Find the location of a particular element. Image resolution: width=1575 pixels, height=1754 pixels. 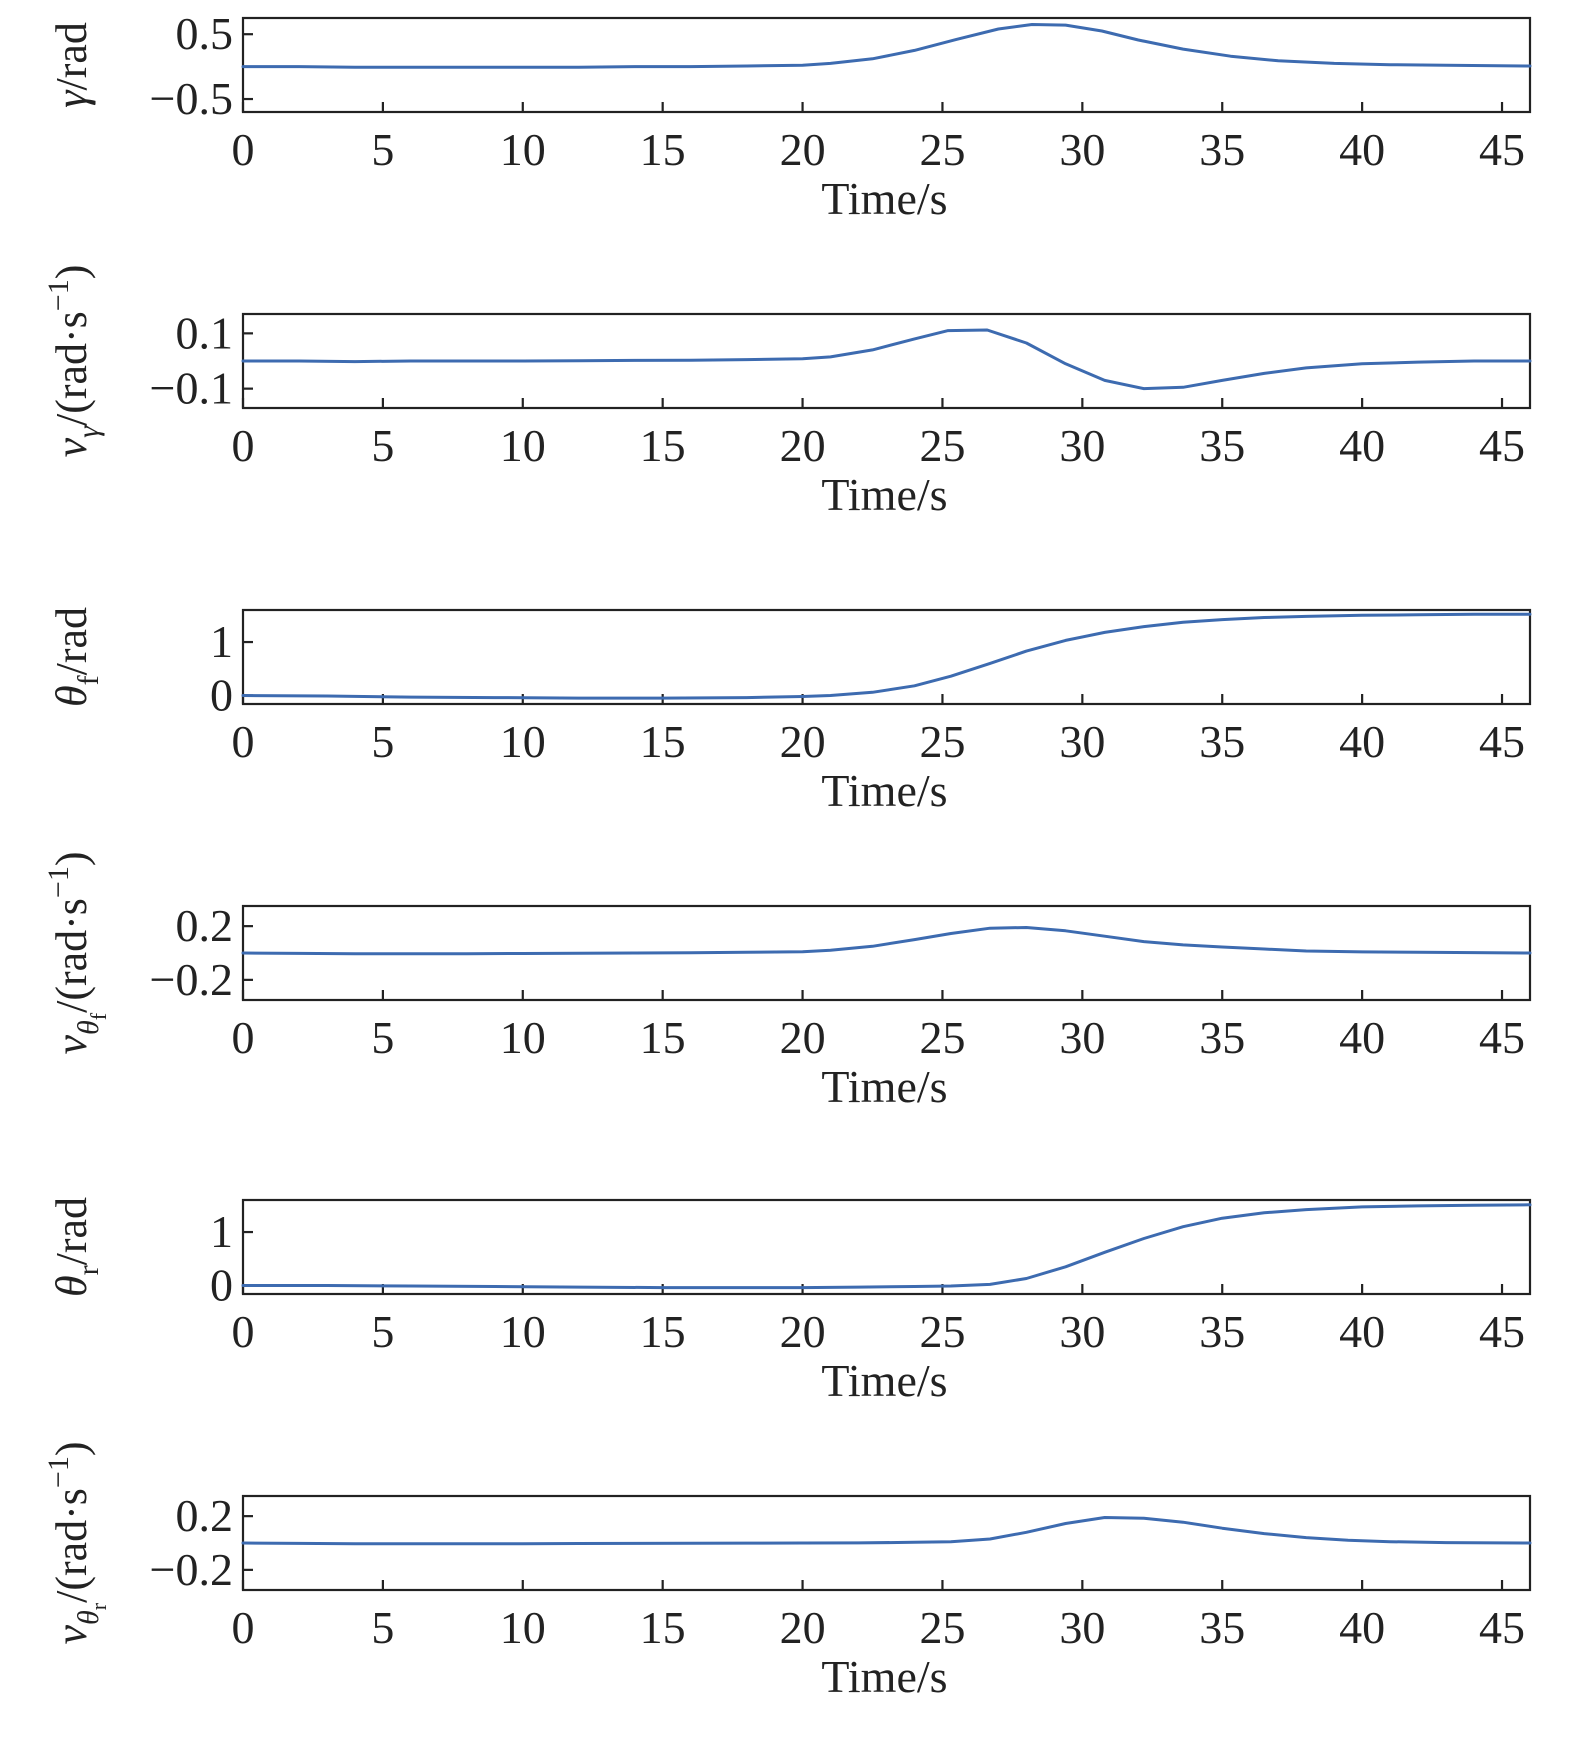

y-tick-label: 0.5 is located at coordinates (205, 33).